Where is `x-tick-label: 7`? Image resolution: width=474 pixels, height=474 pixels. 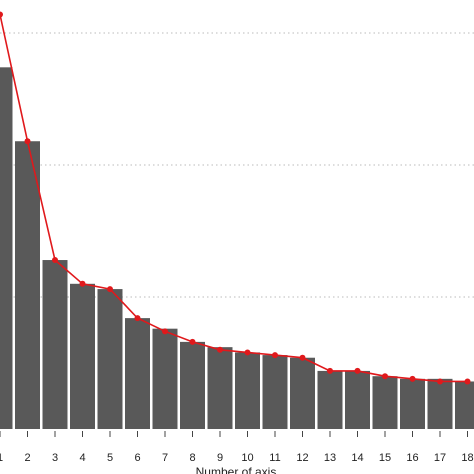
x-tick-label: 7 is located at coordinates (165, 458).